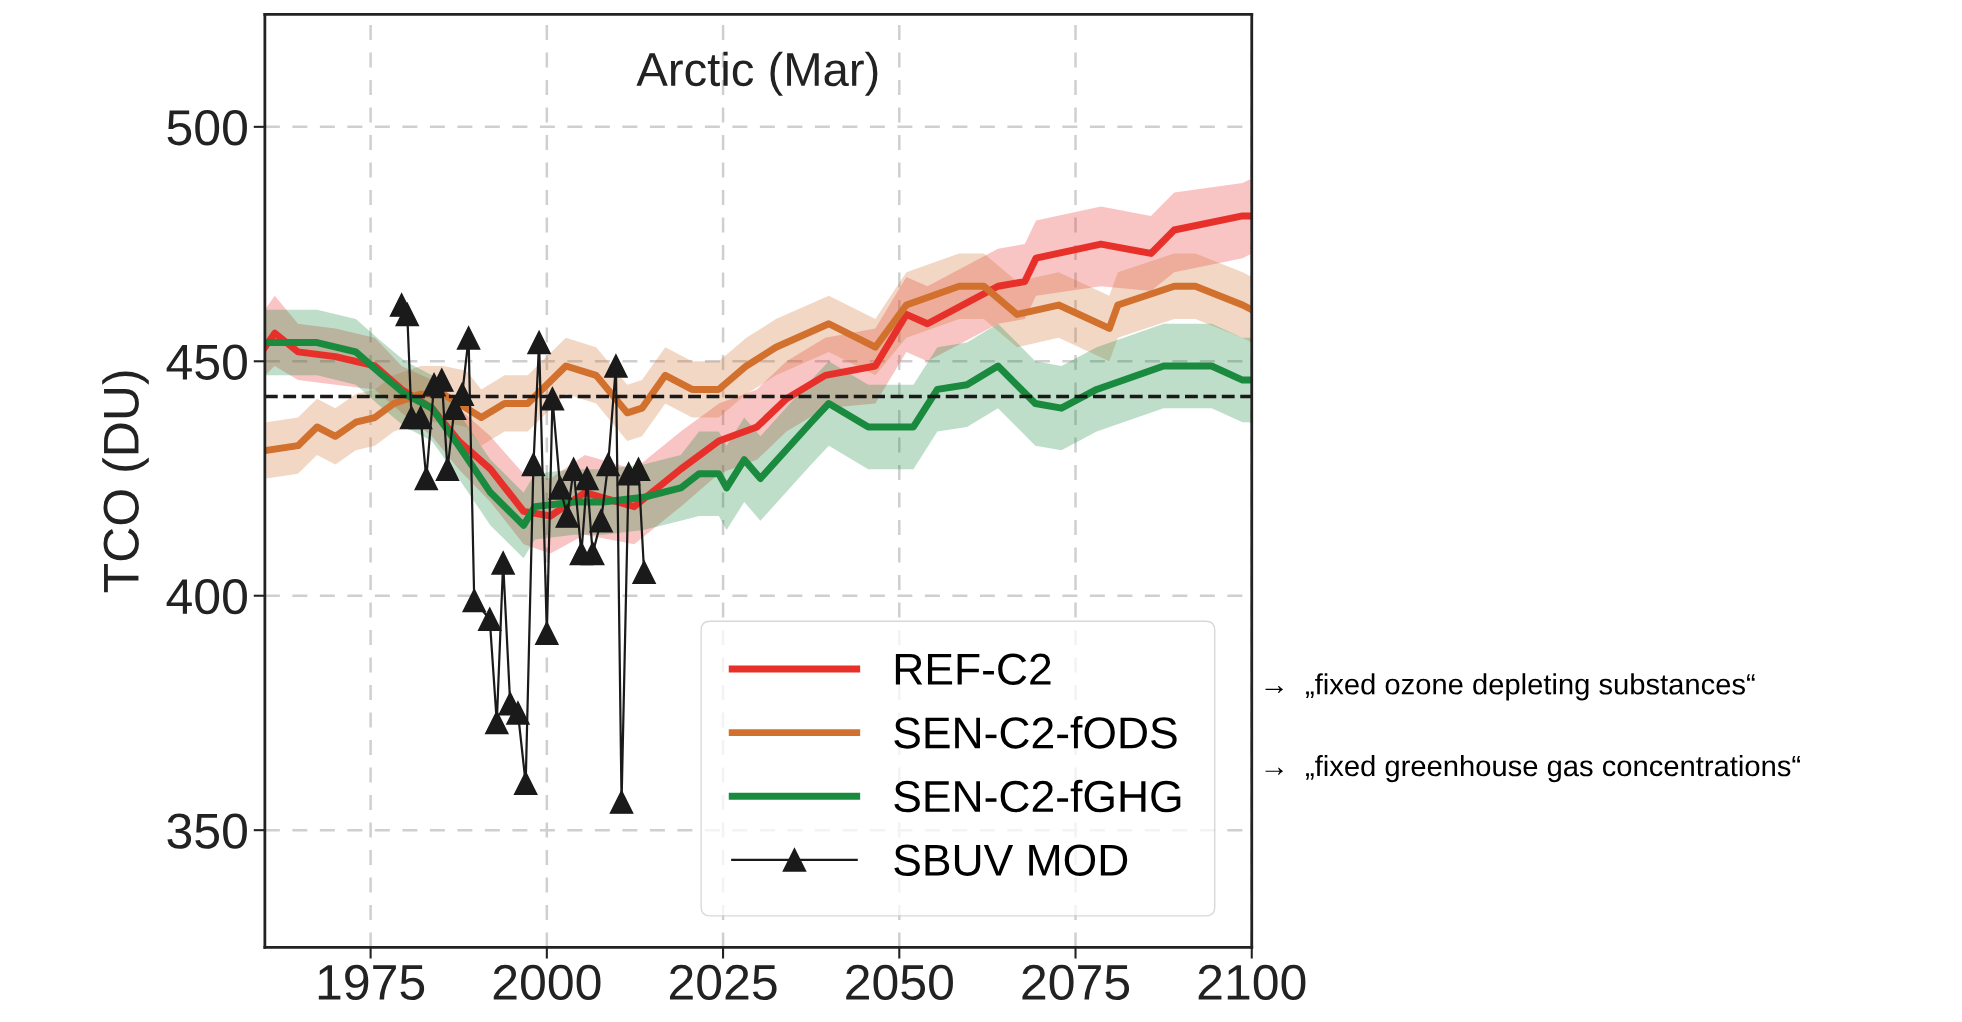  What do you see at coordinates (723, 982) in the screenshot?
I see `x-tick-label: 2025` at bounding box center [723, 982].